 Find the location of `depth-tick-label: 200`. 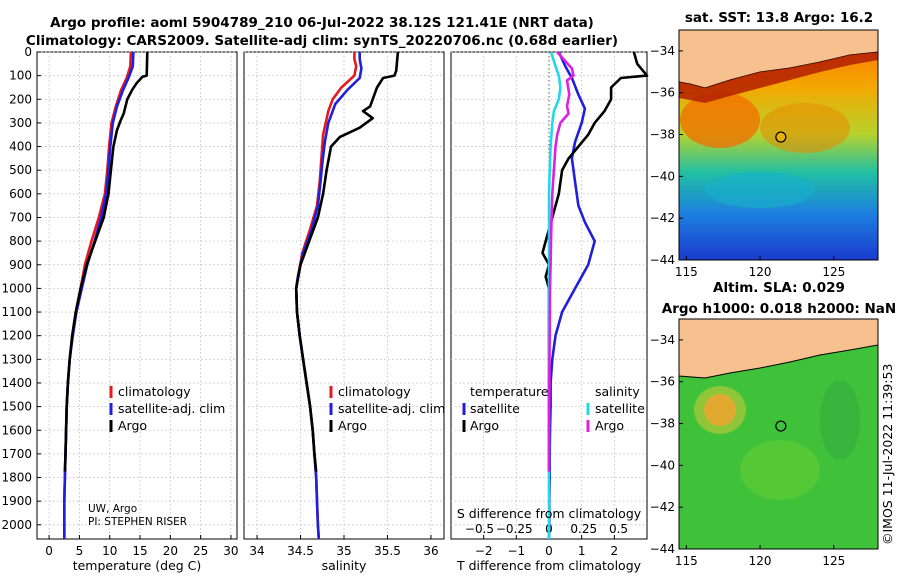

depth-tick-label: 200 is located at coordinates (20, 99).